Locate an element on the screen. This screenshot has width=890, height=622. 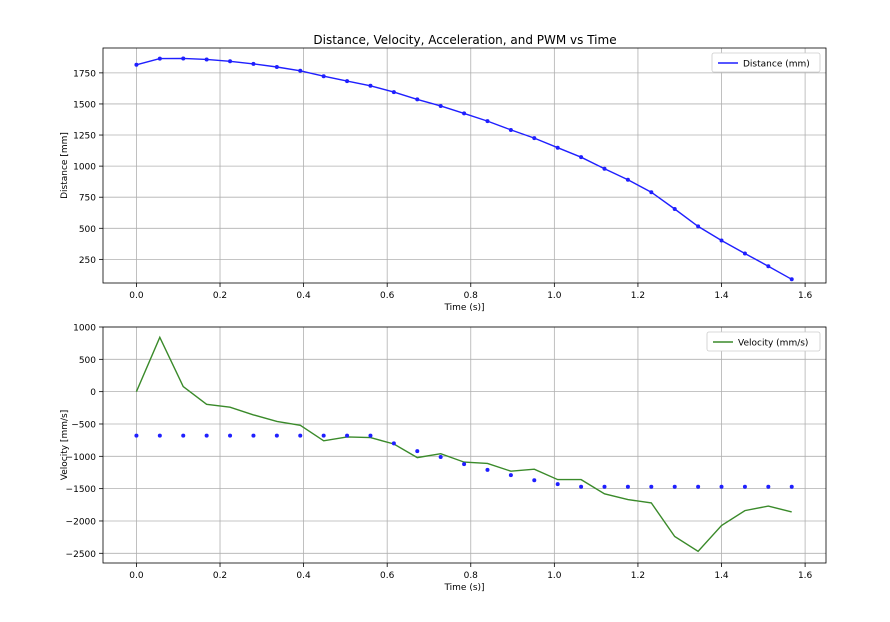
y-tick-label: 250 is located at coordinates (87, 261).